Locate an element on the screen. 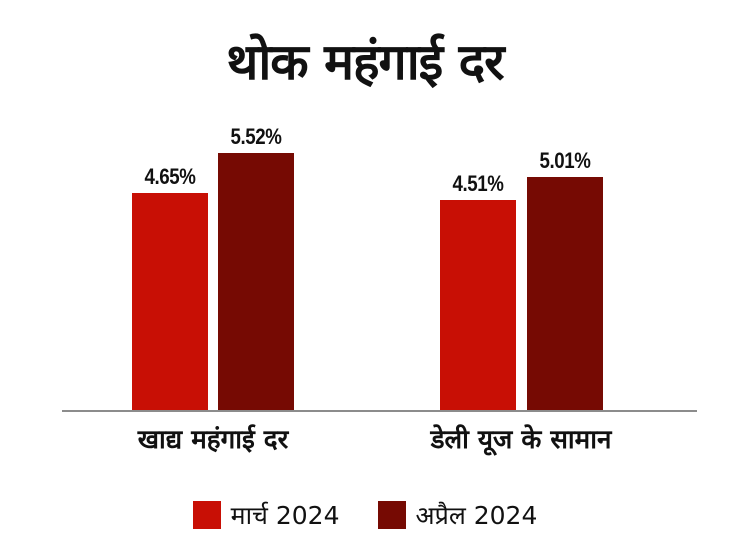 This screenshot has width=730, height=548. bar-april-daily-use is located at coordinates (565, 294).